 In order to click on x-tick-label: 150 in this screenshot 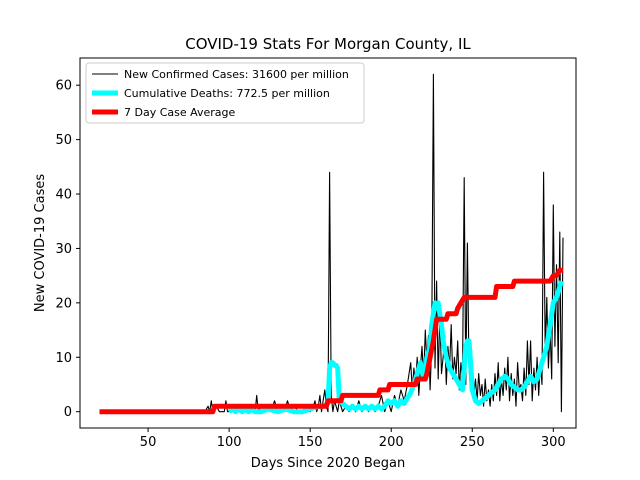, I will do `click(310, 442)`.